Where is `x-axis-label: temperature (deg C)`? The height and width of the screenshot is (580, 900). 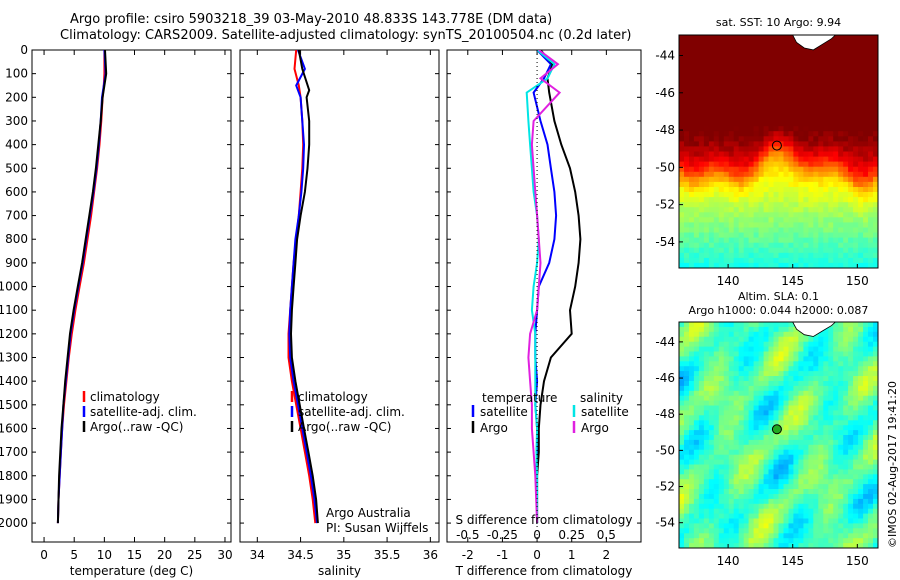 x-axis-label: temperature (deg C) is located at coordinates (131, 571).